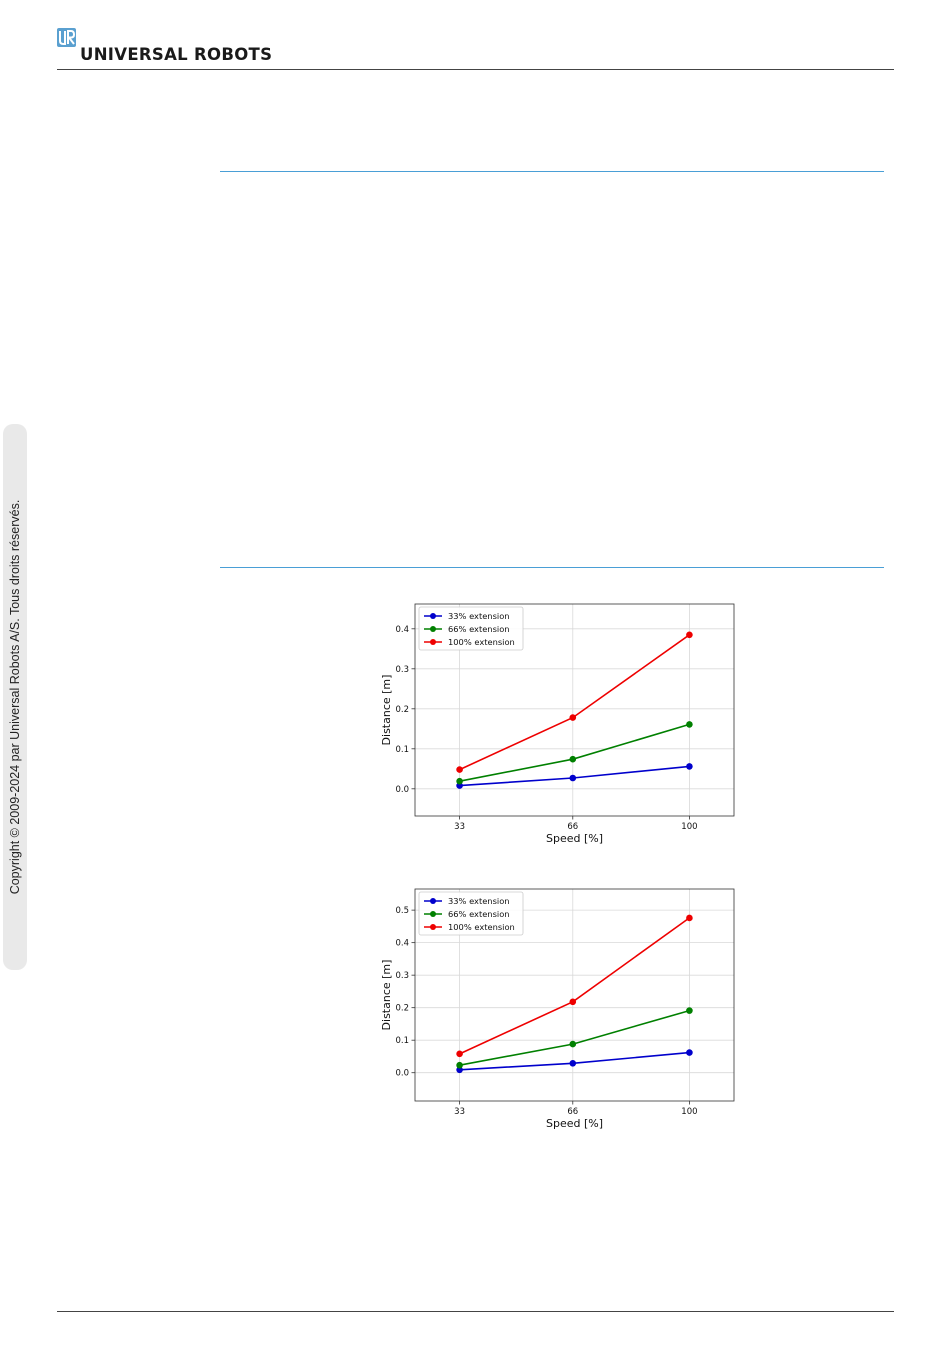 The width and height of the screenshot is (950, 1369). I want to click on section-divider-top, so click(552, 171).